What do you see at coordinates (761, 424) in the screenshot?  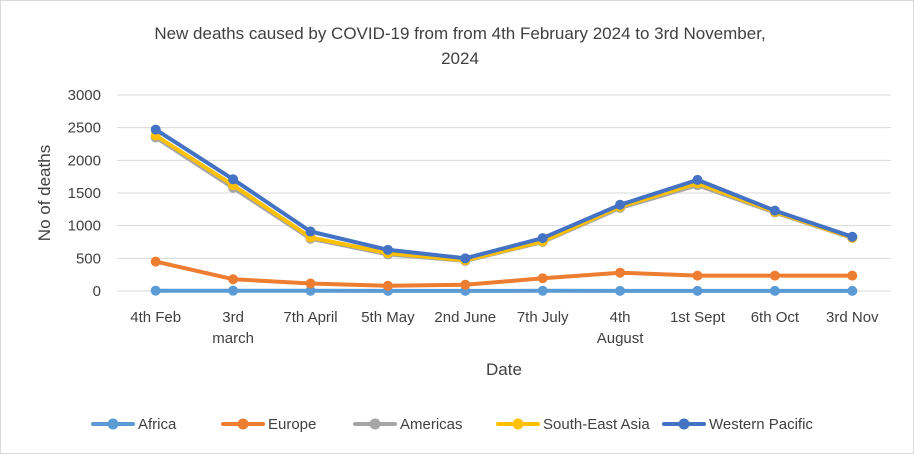 I see `legend-label: Western Pacific` at bounding box center [761, 424].